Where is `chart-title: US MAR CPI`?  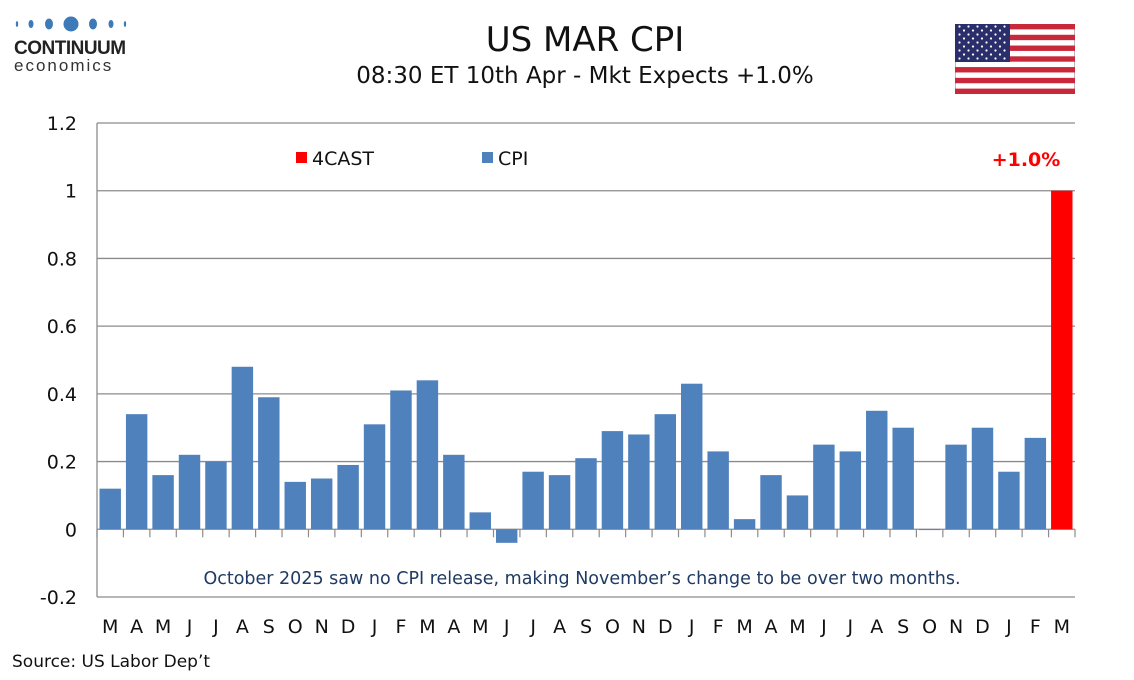 chart-title: US MAR CPI is located at coordinates (585, 40).